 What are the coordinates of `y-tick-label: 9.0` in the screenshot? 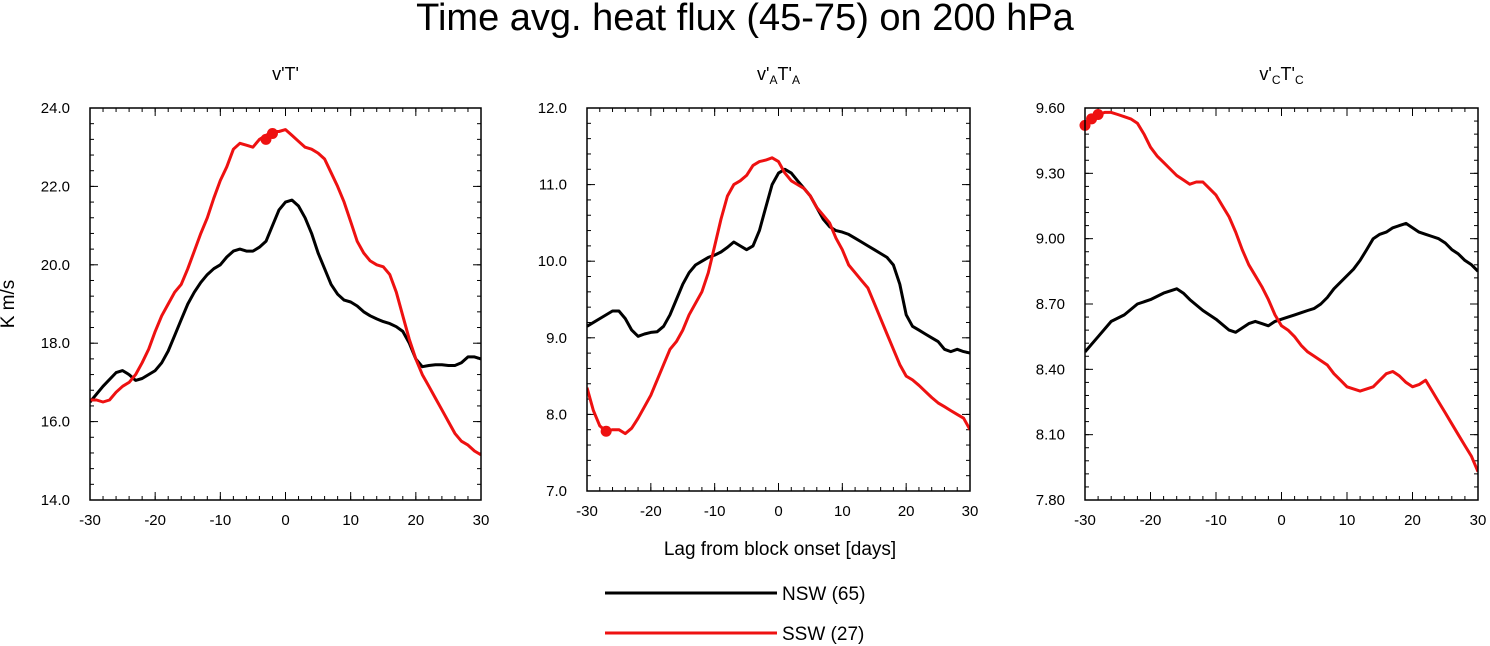 It's located at (556, 338).